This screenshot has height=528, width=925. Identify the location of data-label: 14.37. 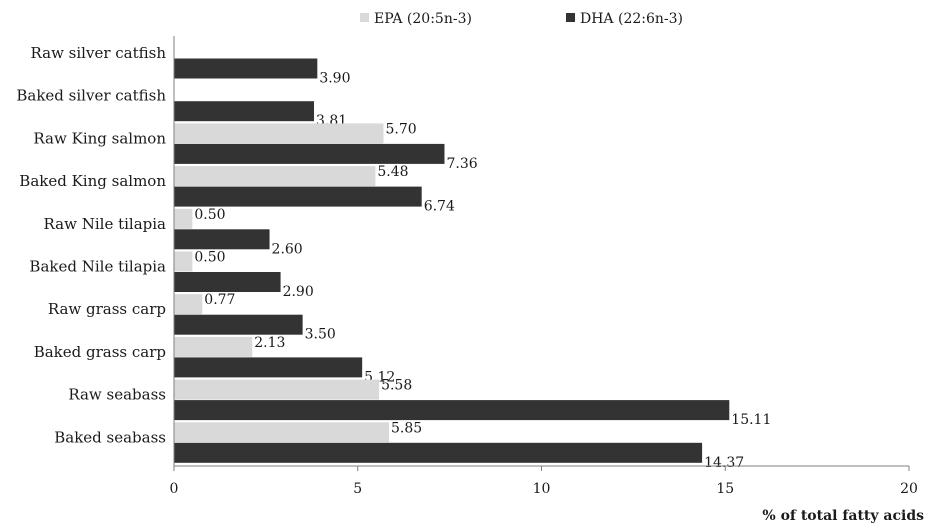
(724, 463).